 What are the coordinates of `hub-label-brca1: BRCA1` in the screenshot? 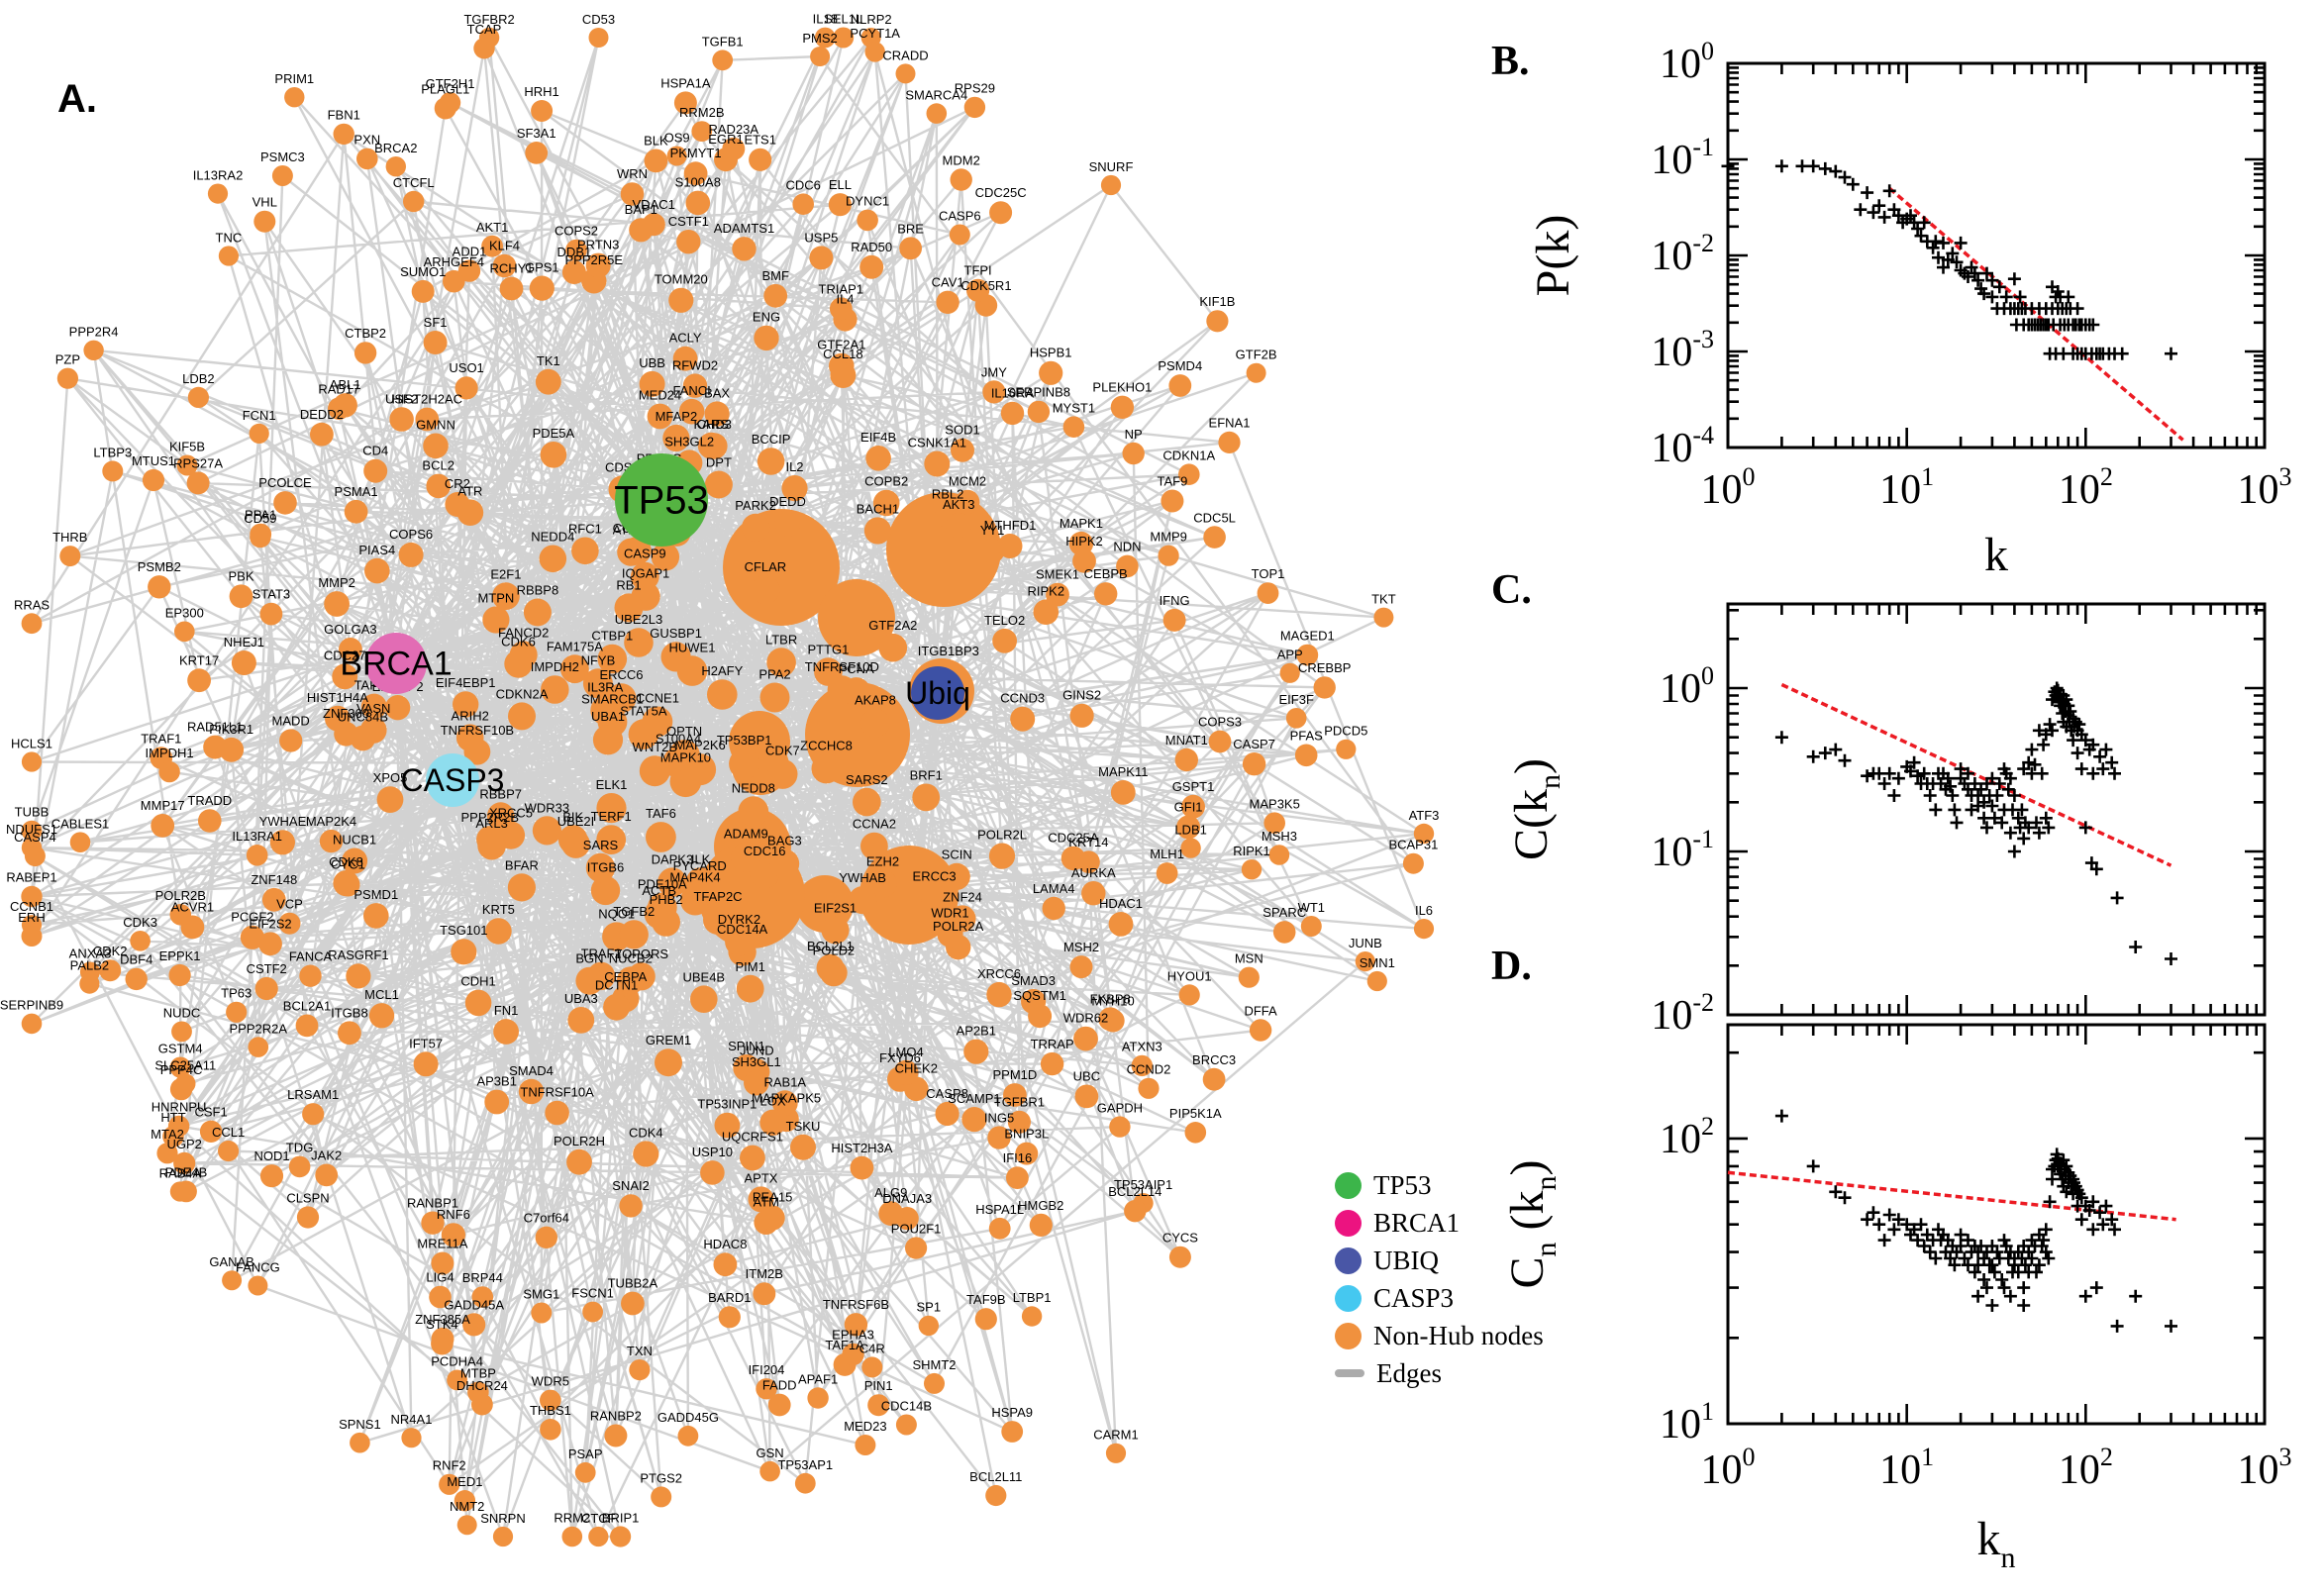 It's located at (396, 664).